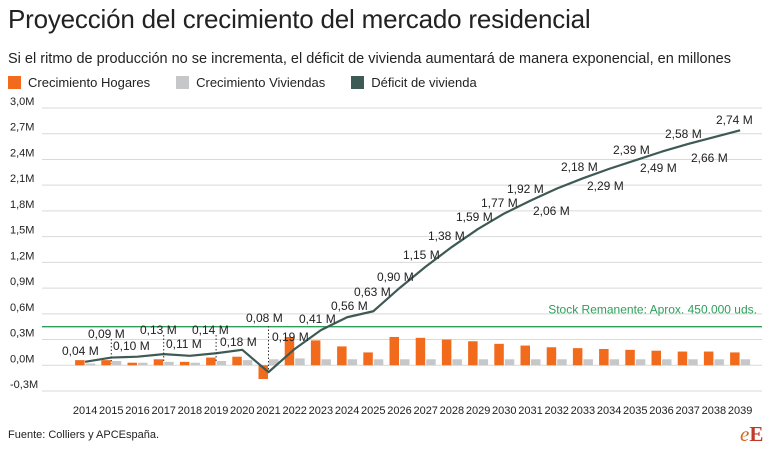 The image size is (770, 462). Describe the element at coordinates (709, 158) in the screenshot. I see `deficit-data-label: 2,66 M` at that location.